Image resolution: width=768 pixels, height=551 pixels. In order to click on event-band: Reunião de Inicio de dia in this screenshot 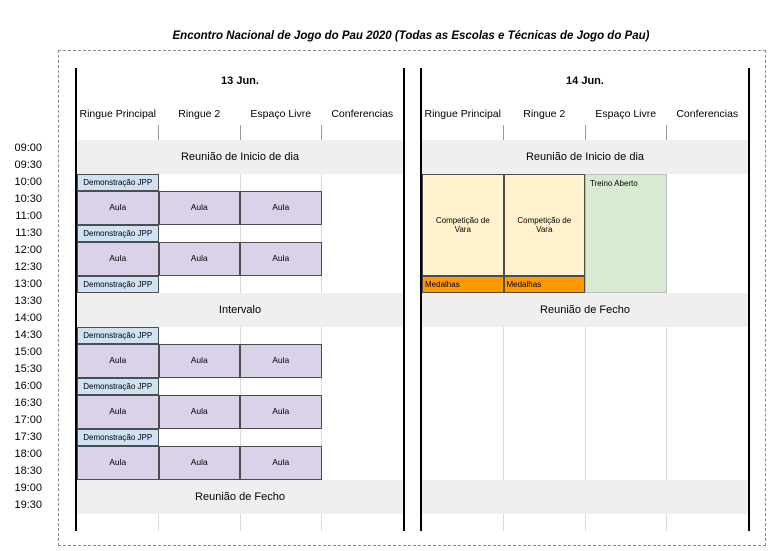, I will do `click(585, 157)`.